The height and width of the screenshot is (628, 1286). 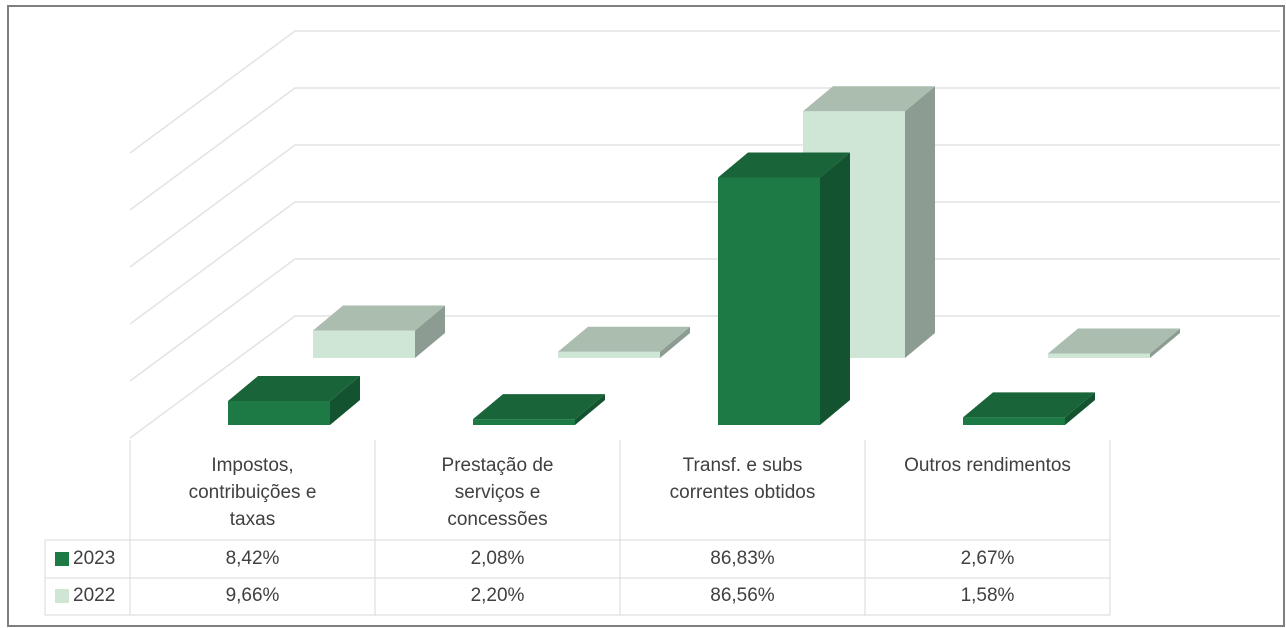 What do you see at coordinates (253, 558) in the screenshot?
I see `value-label: 8,42%` at bounding box center [253, 558].